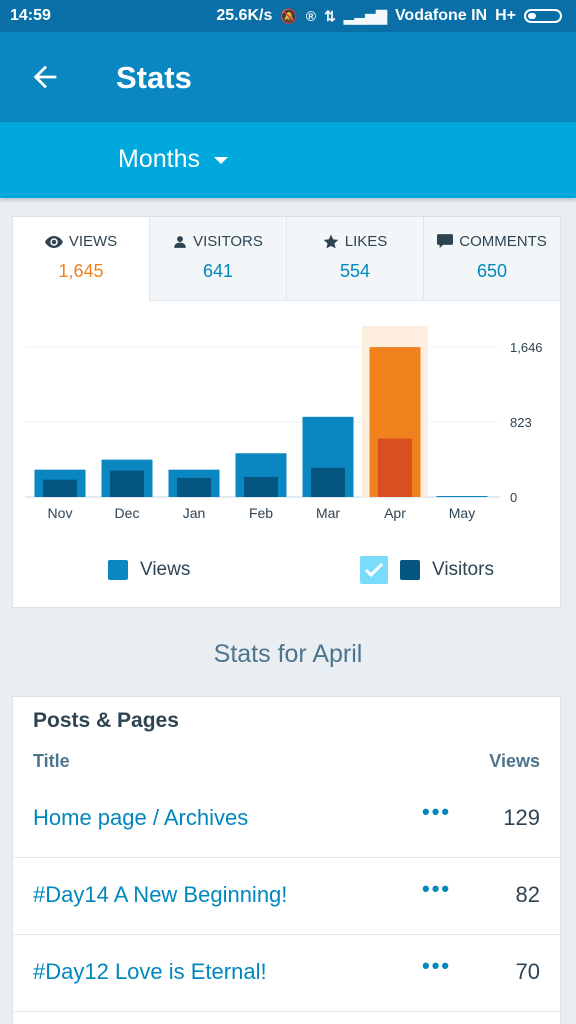 The height and width of the screenshot is (1024, 576). I want to click on star-icon, so click(331, 241).